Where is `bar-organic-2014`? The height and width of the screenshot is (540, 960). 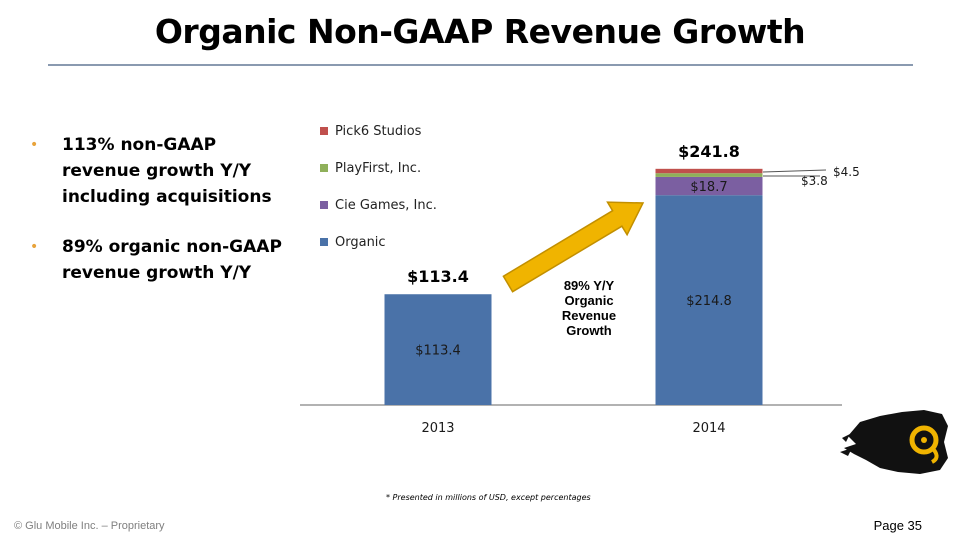 bar-organic-2014 is located at coordinates (709, 300).